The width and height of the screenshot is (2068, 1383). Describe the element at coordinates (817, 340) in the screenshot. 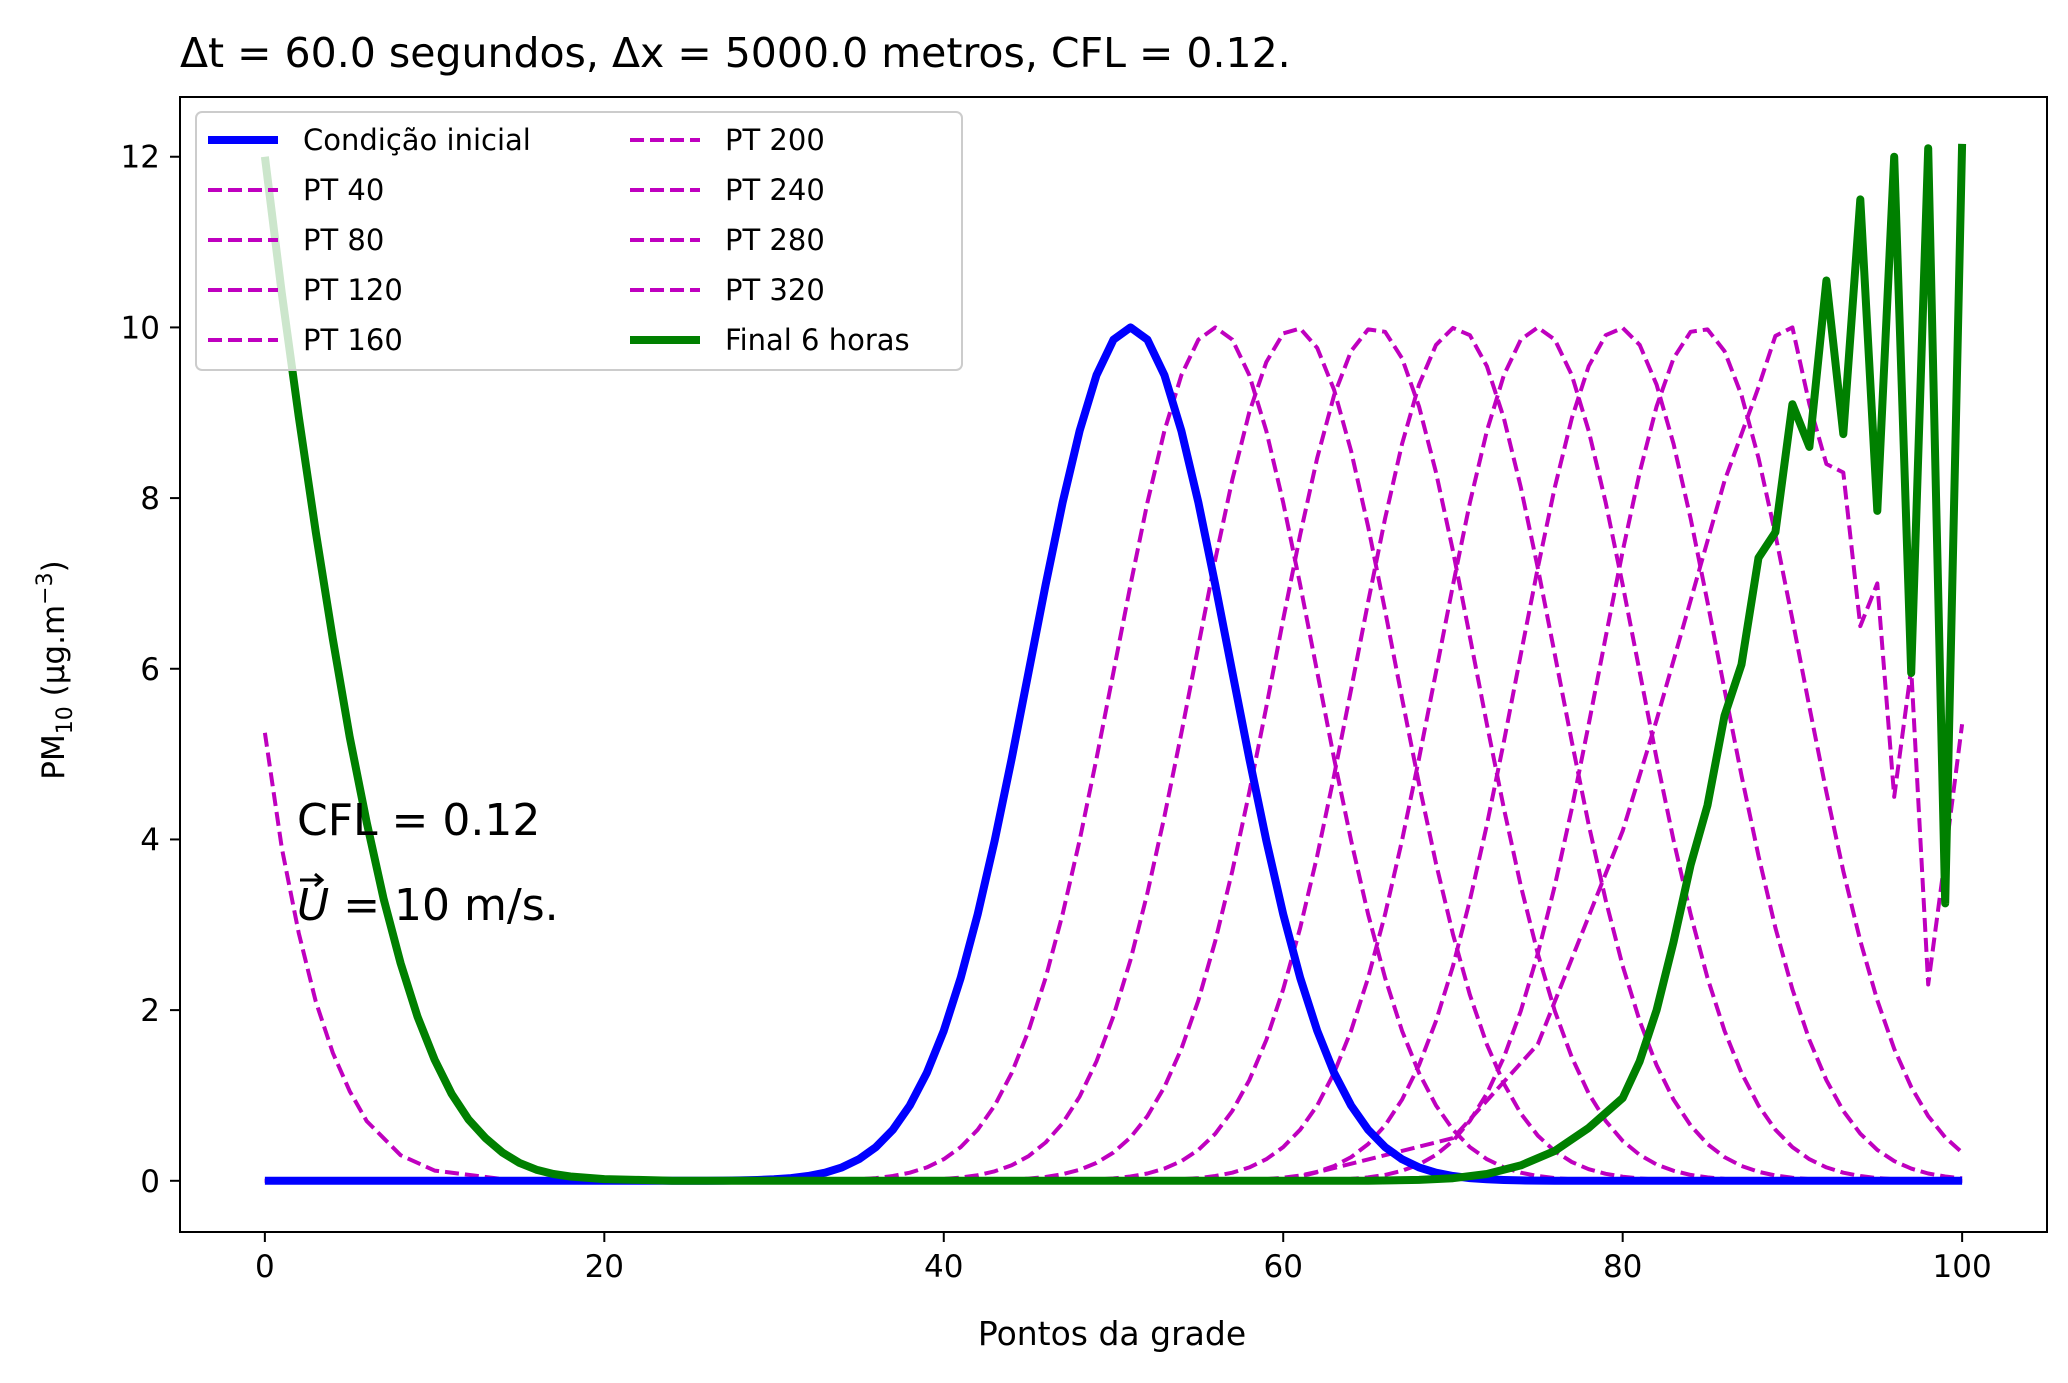

I see `legend-label-final-6-horas: Final 6 horas` at that location.